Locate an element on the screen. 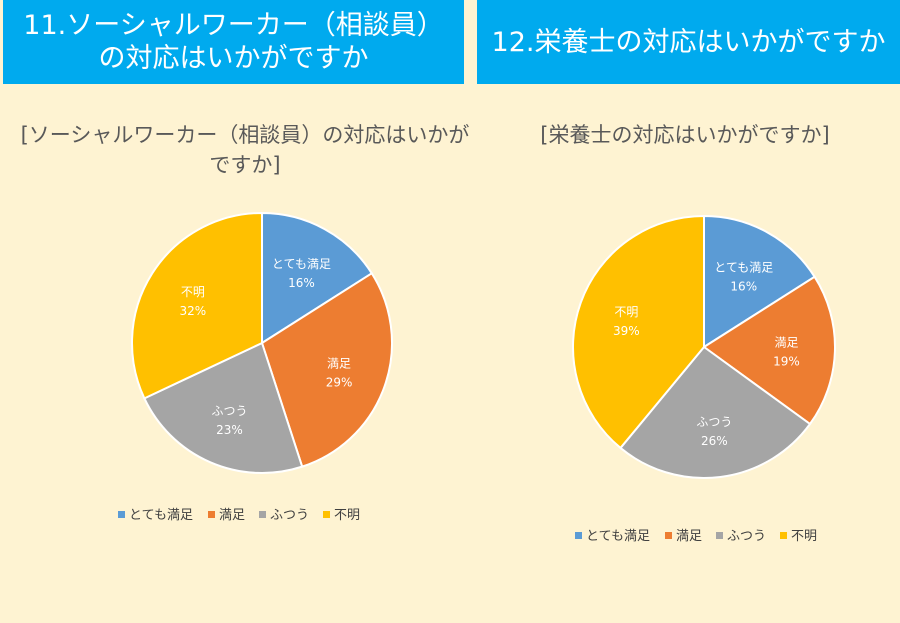  nut-legend-label-3: 不明 is located at coordinates (804, 536).